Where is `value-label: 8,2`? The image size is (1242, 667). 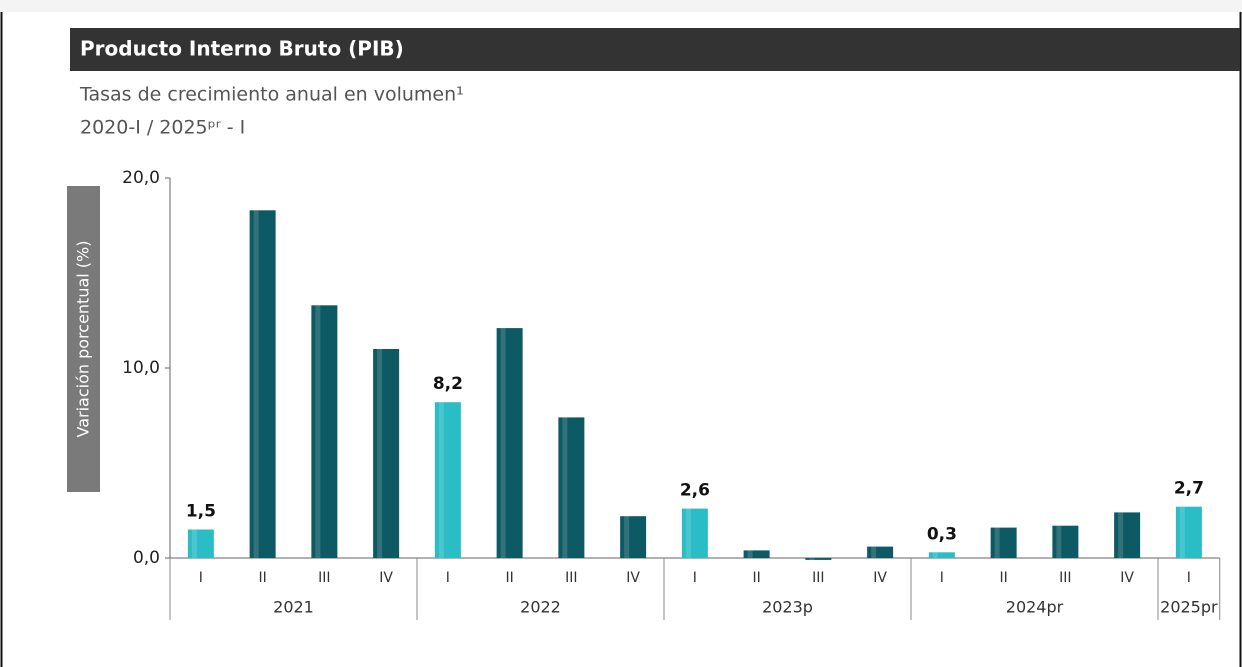
value-label: 8,2 is located at coordinates (448, 384).